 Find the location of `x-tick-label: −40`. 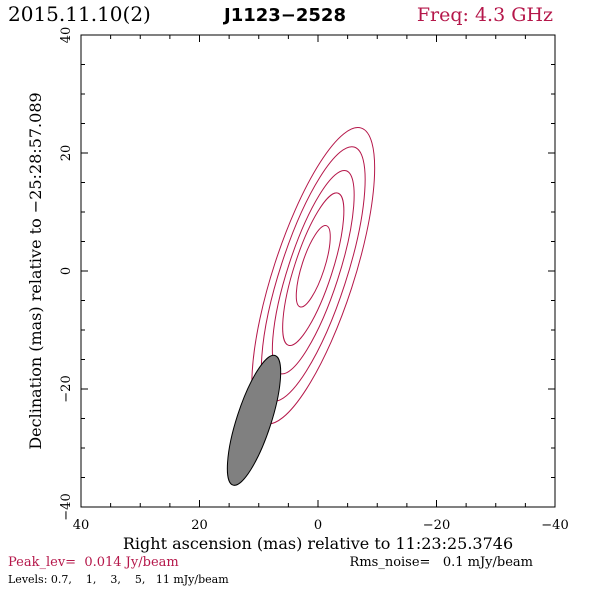

x-tick-label: −40 is located at coordinates (554, 525).